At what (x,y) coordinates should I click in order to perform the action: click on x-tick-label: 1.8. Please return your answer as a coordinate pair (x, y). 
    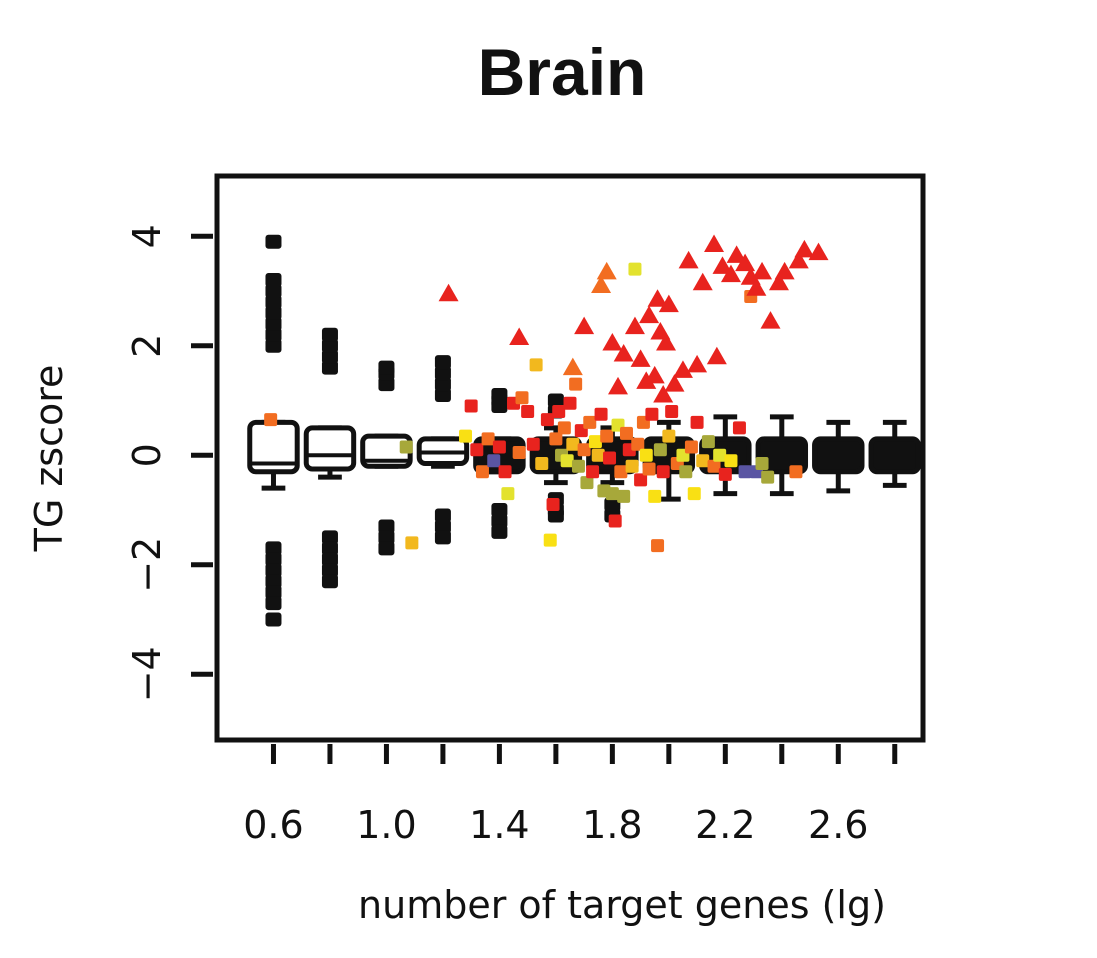
    Looking at the image, I should click on (612, 825).